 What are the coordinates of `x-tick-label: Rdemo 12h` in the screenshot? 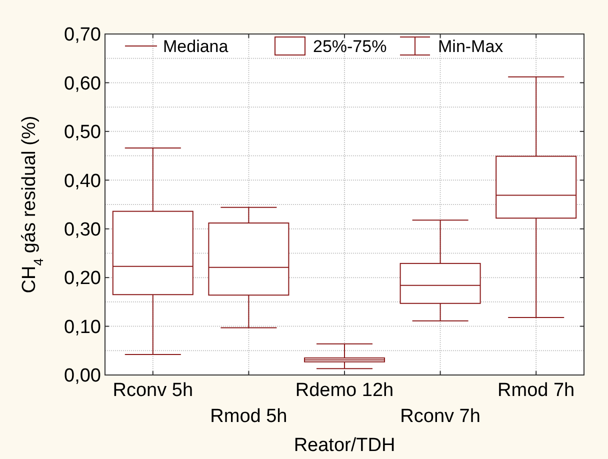 It's located at (344, 390).